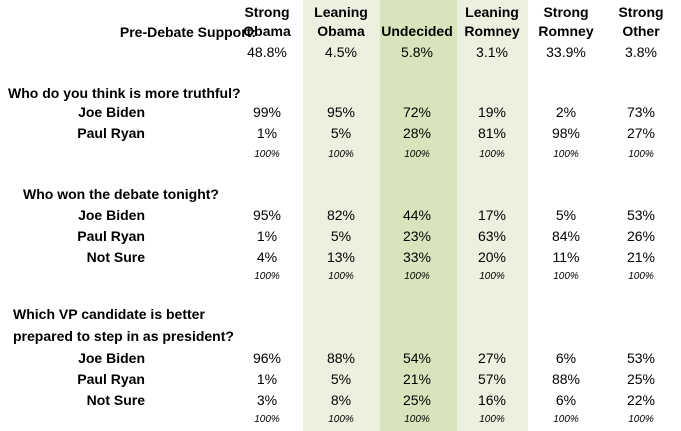 The height and width of the screenshot is (431, 681). Describe the element at coordinates (123, 336) in the screenshot. I see `question-3-line-2: prepared to step in as president?` at that location.